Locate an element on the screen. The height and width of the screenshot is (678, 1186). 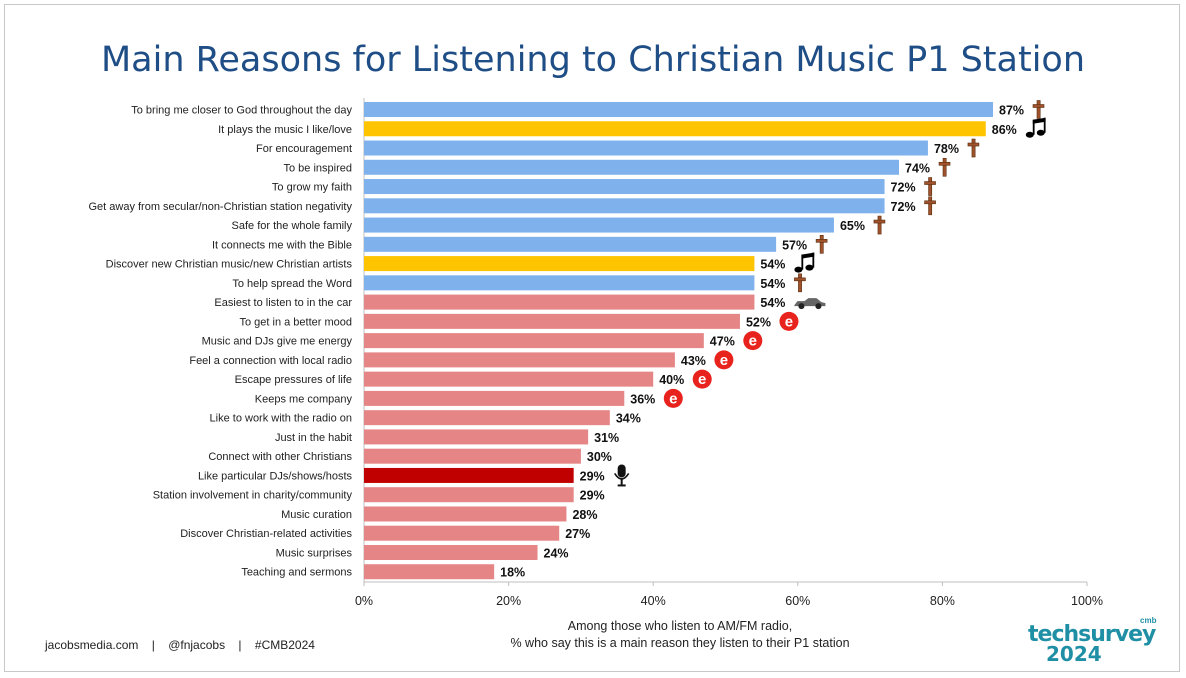
category-label: To be inspired is located at coordinates (318, 168).